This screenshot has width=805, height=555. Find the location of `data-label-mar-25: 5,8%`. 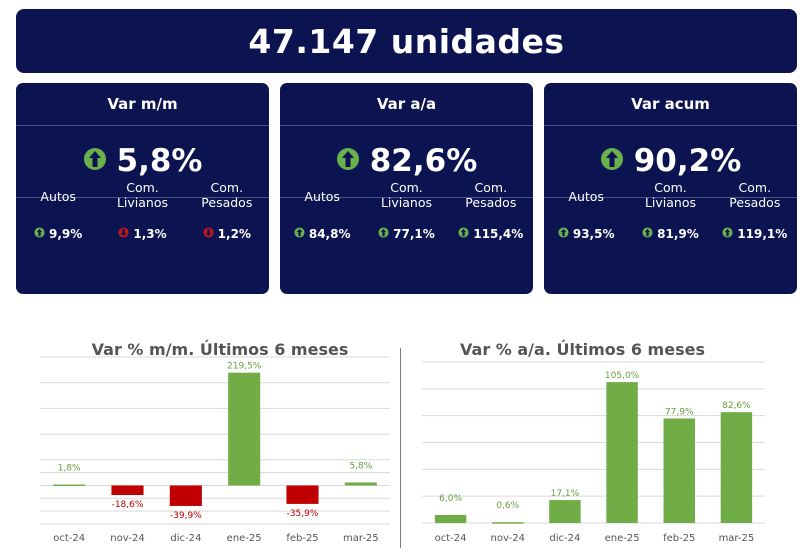

data-label-mar-25: 5,8% is located at coordinates (360, 466).